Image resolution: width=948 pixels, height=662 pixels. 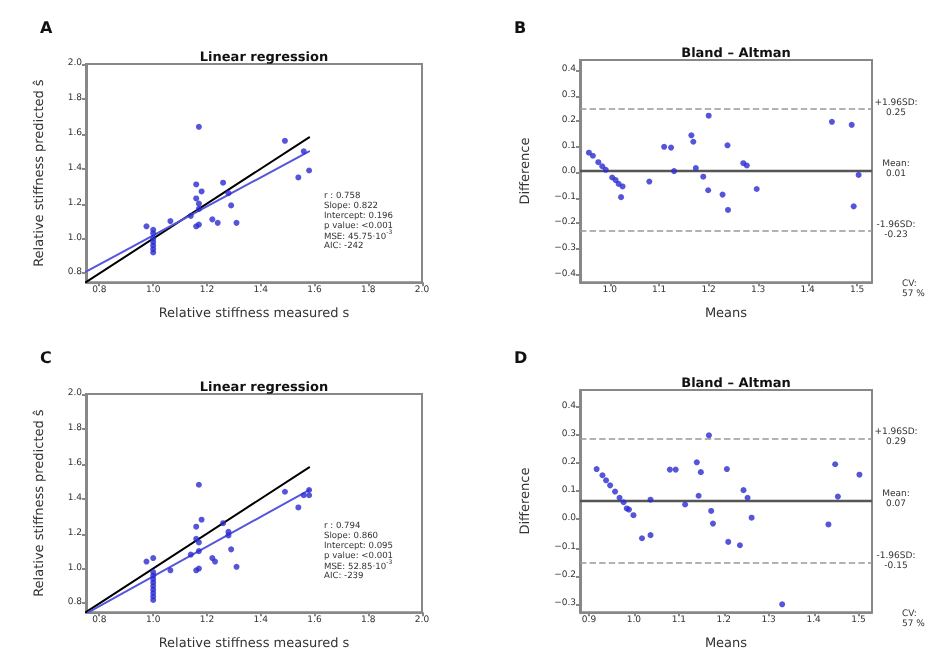 I want to click on text: A, so click(x=47, y=28).